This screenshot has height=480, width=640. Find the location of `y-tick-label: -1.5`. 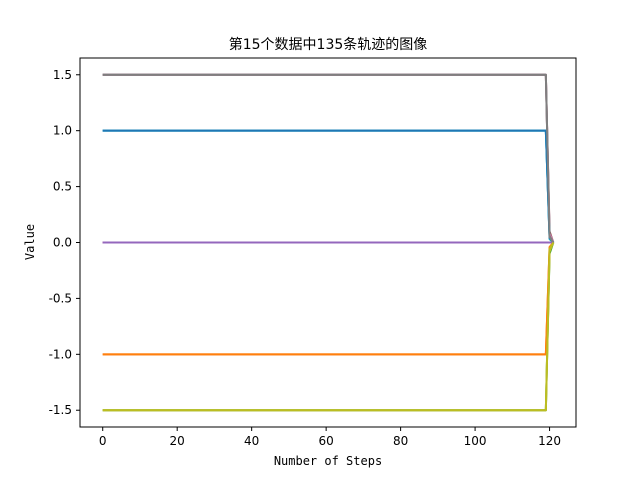

y-tick-label: -1.5 is located at coordinates (60, 410).